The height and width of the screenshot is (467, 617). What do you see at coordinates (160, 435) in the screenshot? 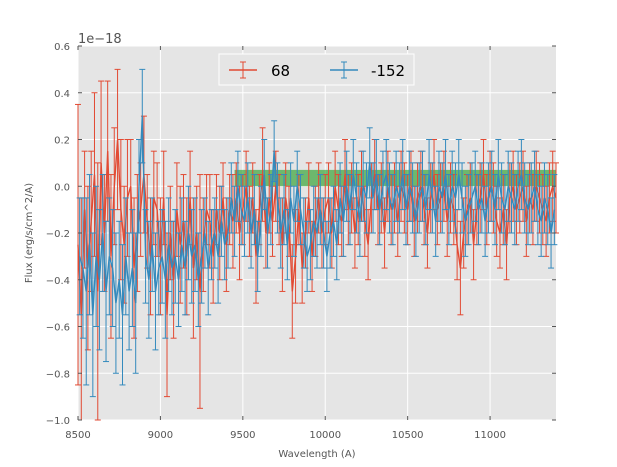
I see `x-tick-label: 9000` at bounding box center [160, 435].